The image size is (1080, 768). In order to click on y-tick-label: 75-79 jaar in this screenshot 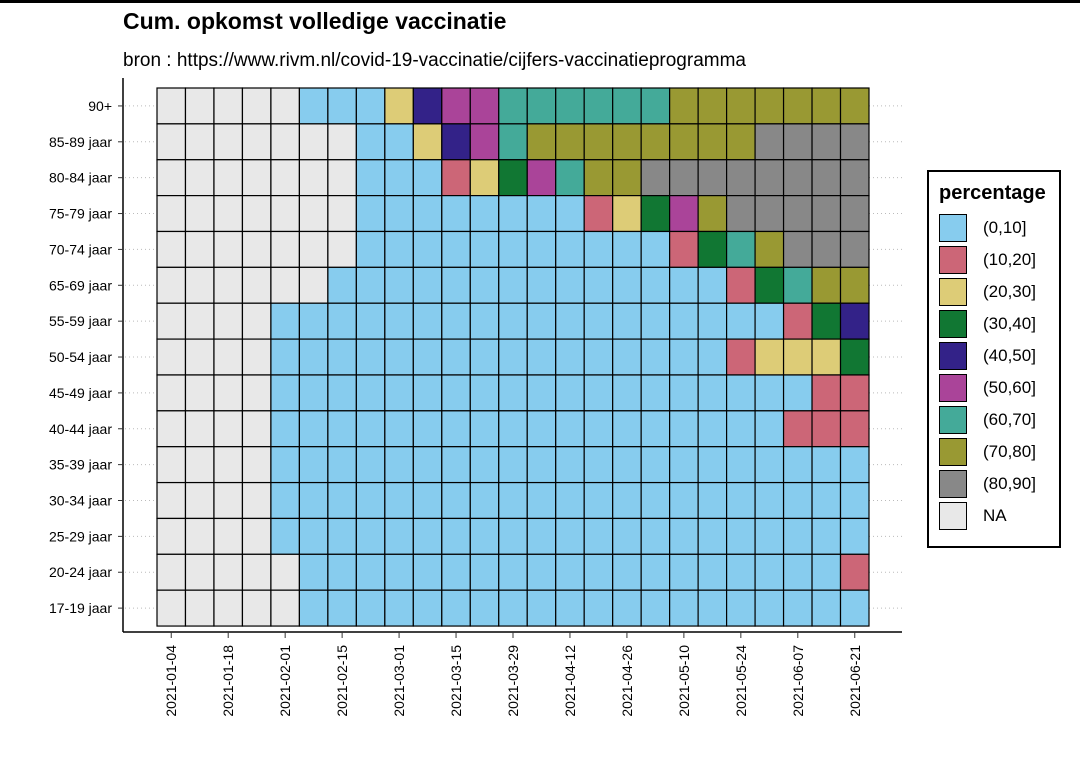, I will do `click(80, 214)`.